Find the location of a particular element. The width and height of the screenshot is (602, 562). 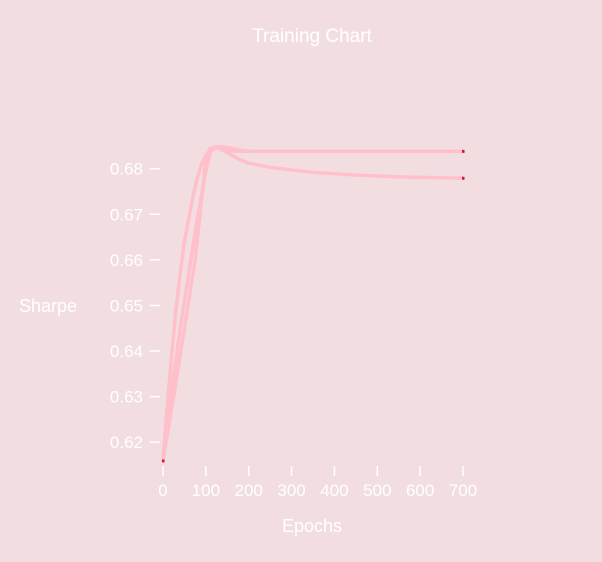

y-axis-label: Sharpe is located at coordinates (48, 306).